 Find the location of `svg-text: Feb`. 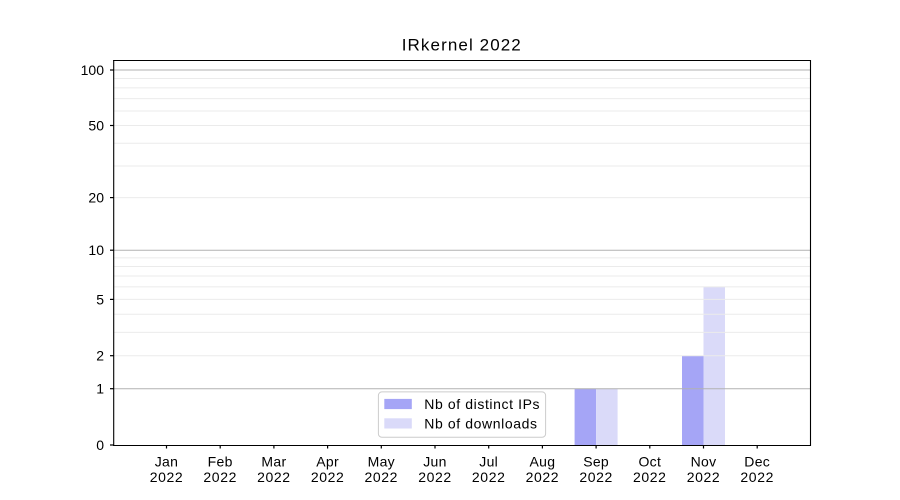

svg-text: Feb is located at coordinates (220, 462).